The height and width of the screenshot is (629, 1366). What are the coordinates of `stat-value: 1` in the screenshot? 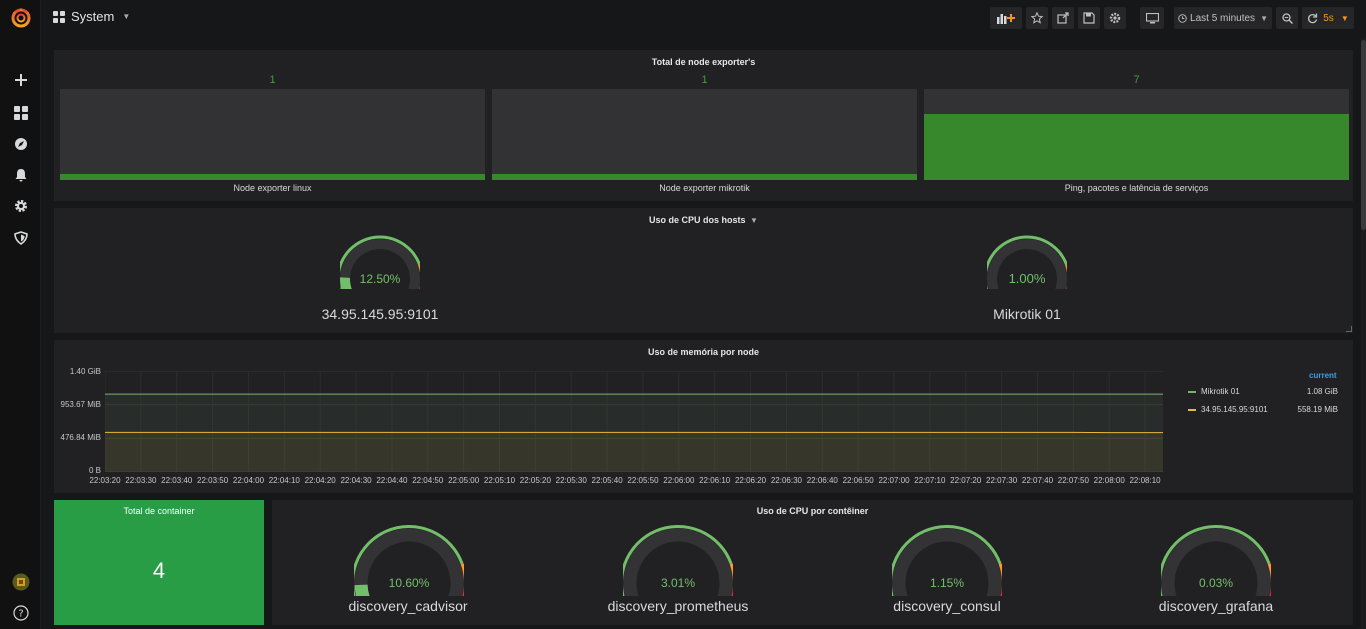 It's located at (704, 80).